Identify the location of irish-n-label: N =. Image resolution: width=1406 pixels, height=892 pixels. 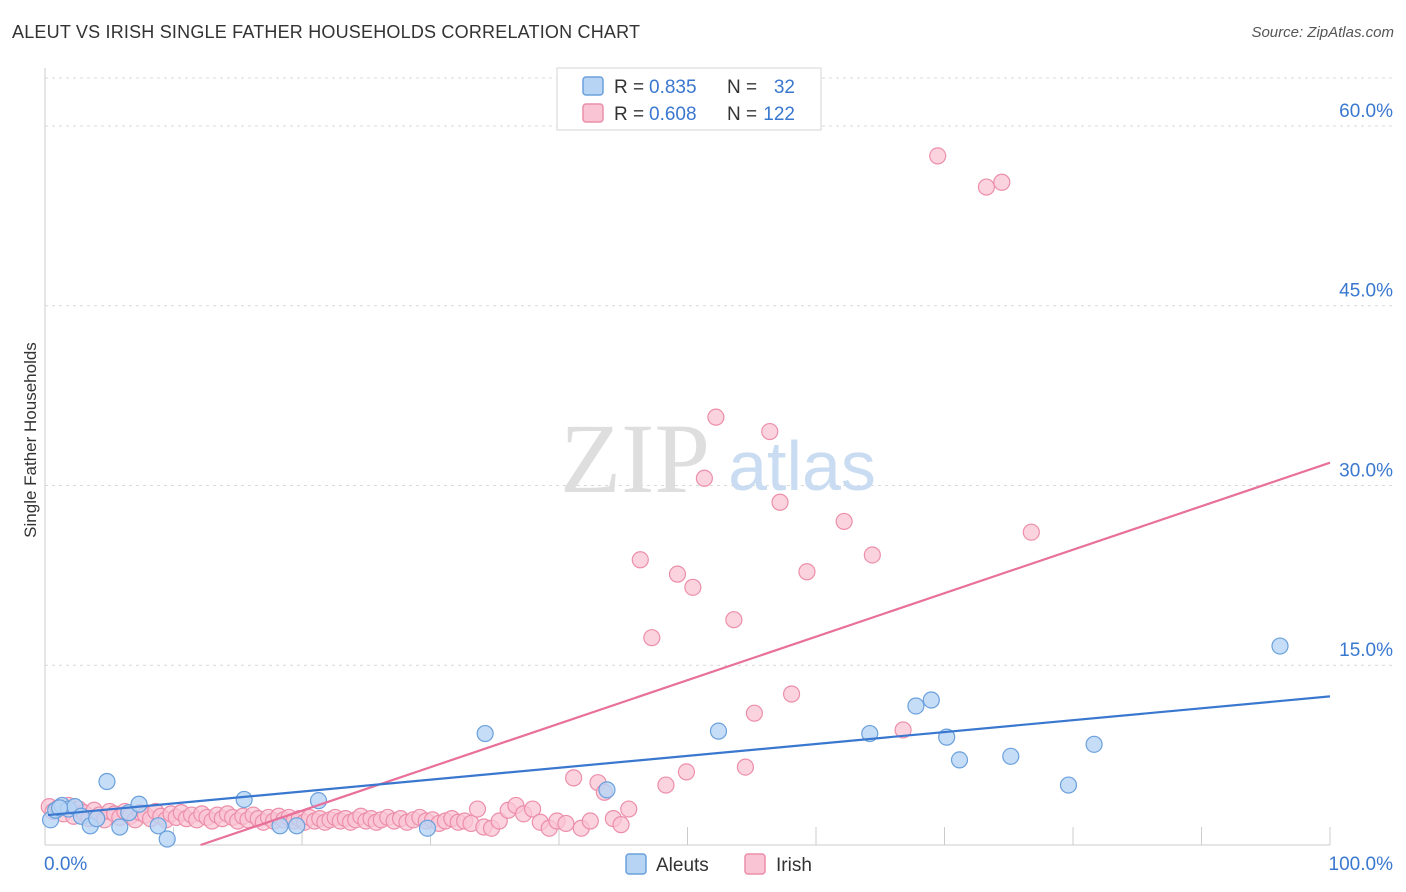
(742, 114).